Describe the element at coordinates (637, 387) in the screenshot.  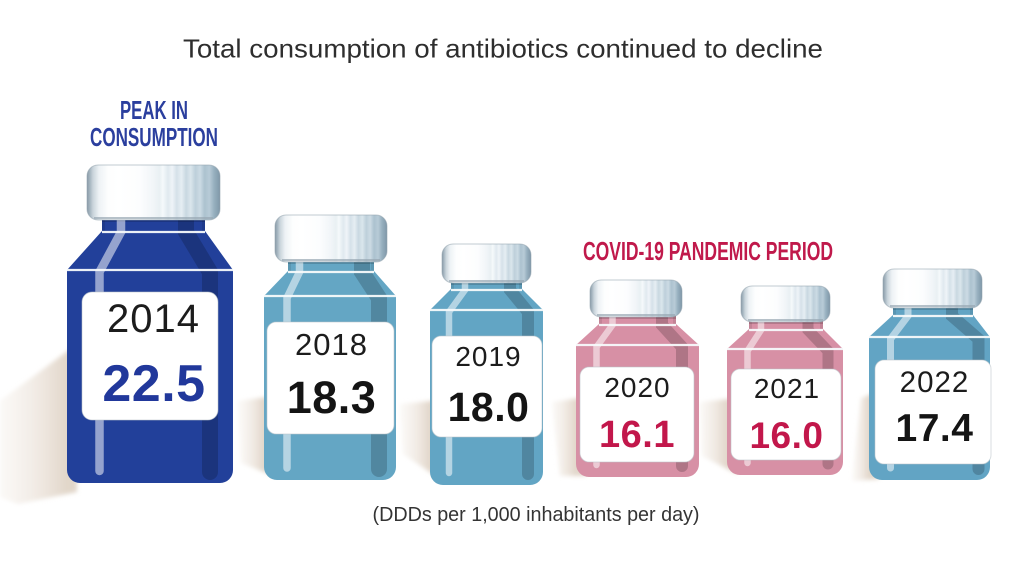
I see `svg-text: 2020` at that location.